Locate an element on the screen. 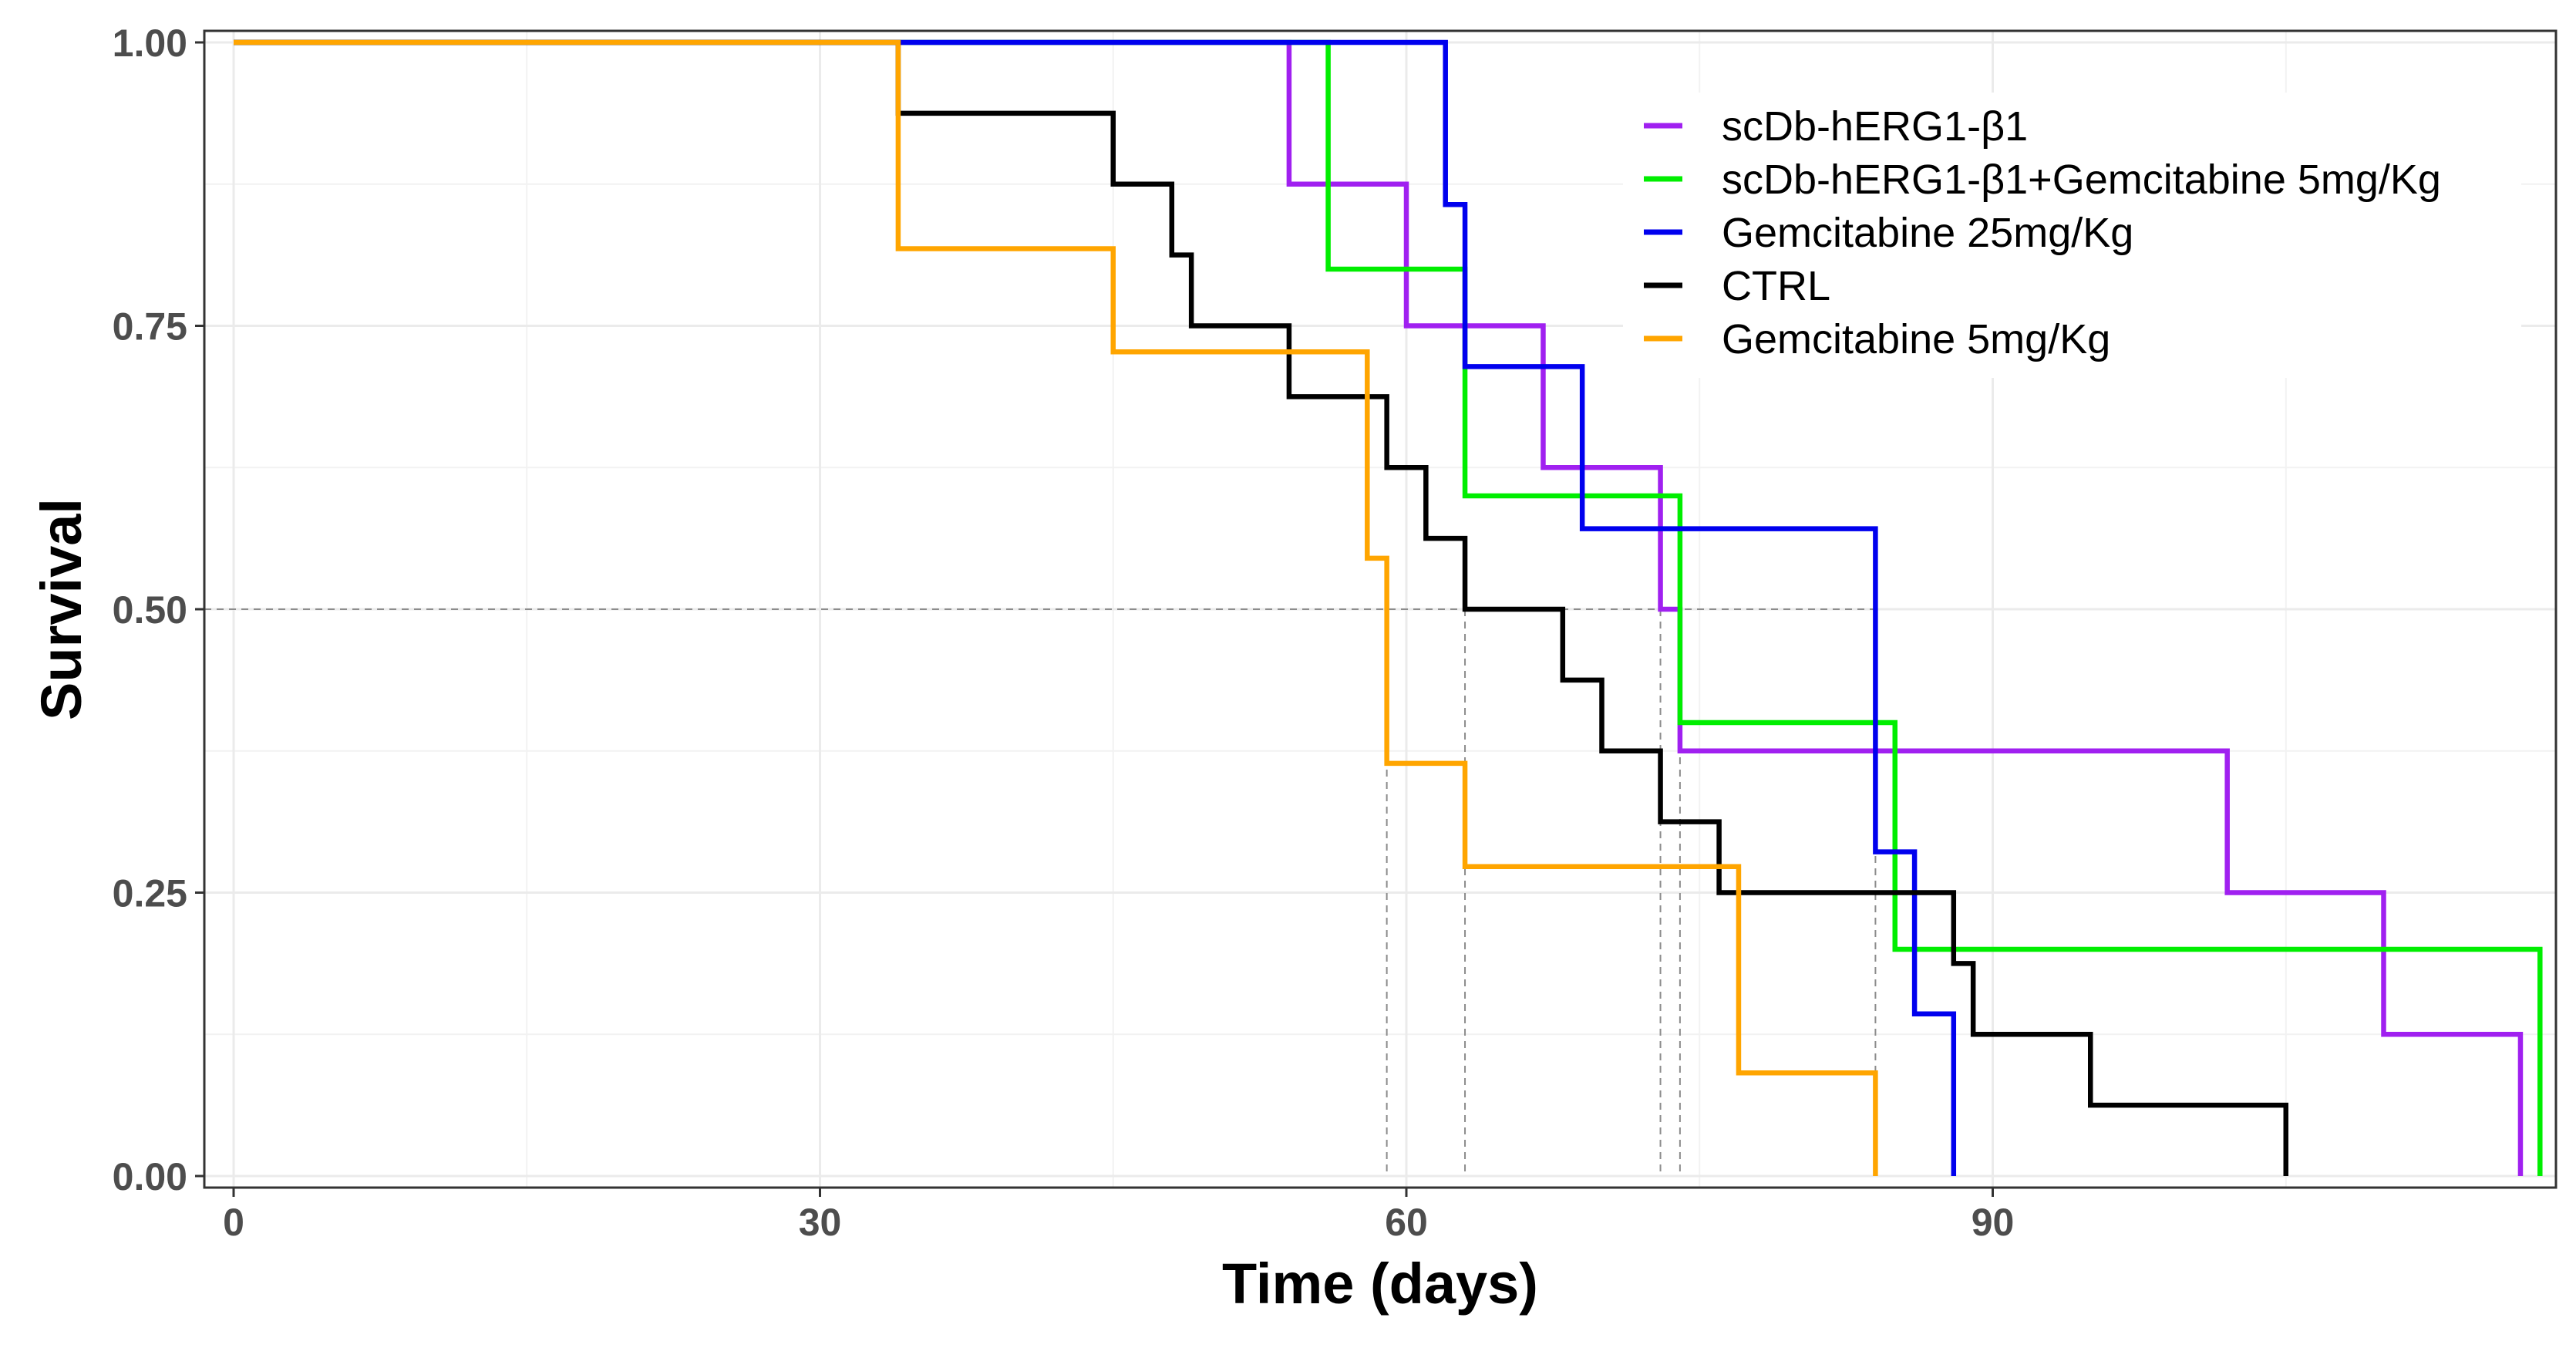  legend-background is located at coordinates (2072, 235).